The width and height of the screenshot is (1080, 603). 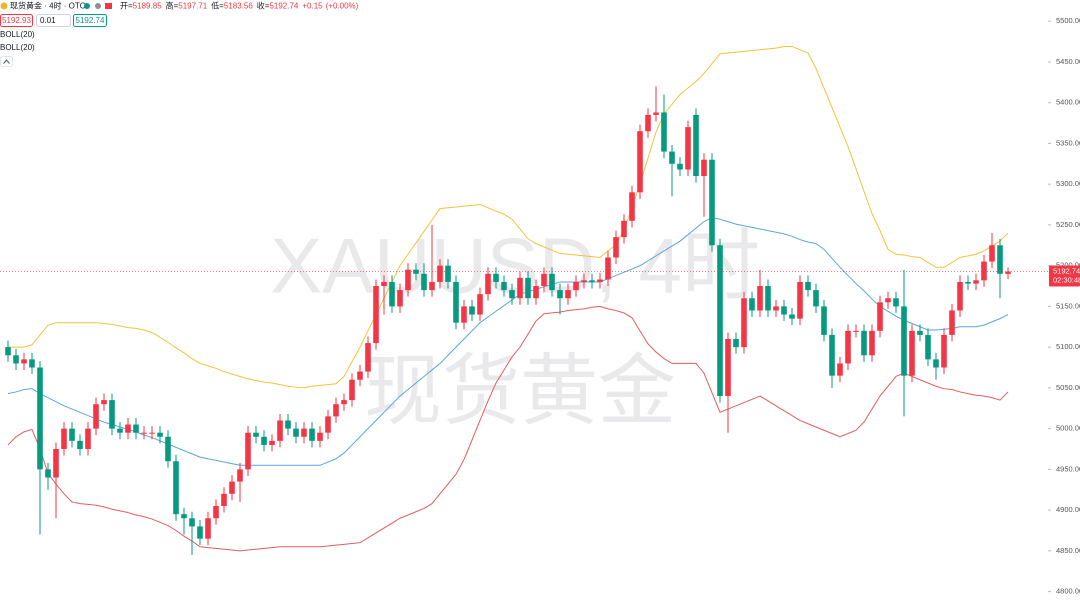 I want to click on label: 低=, so click(x=217, y=6).